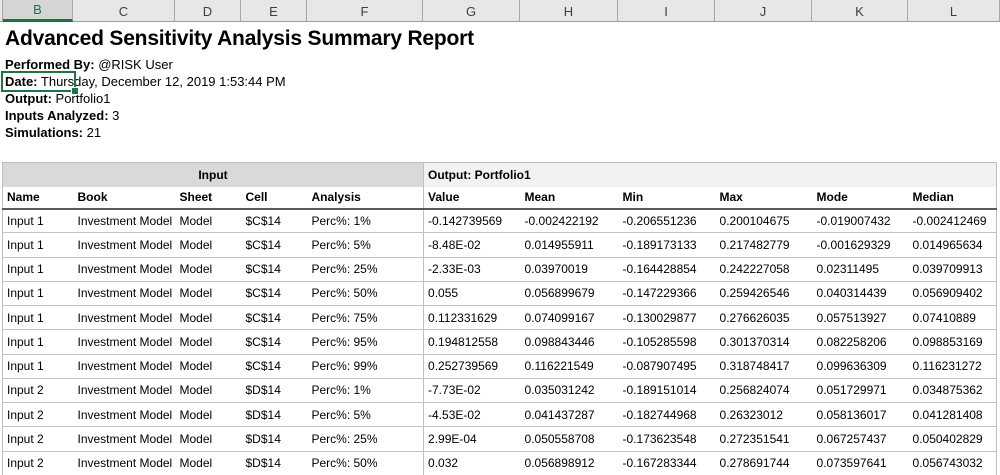 The image size is (1000, 475). Describe the element at coordinates (569, 294) in the screenshot. I see `cell-mean: 0.056899679` at that location.